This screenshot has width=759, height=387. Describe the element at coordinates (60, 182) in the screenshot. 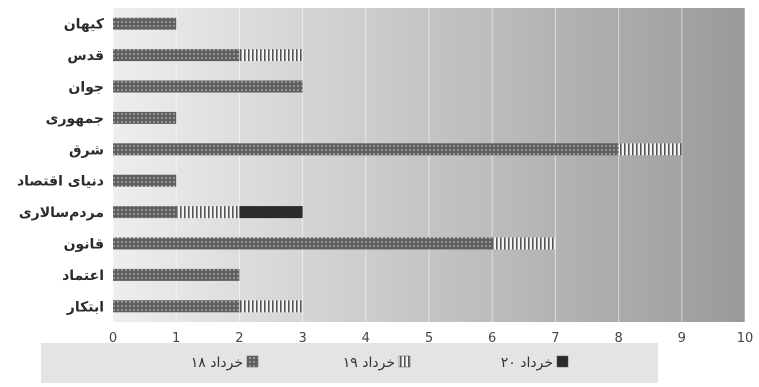

I see `category-label: دنیای اقتصاد` at that location.